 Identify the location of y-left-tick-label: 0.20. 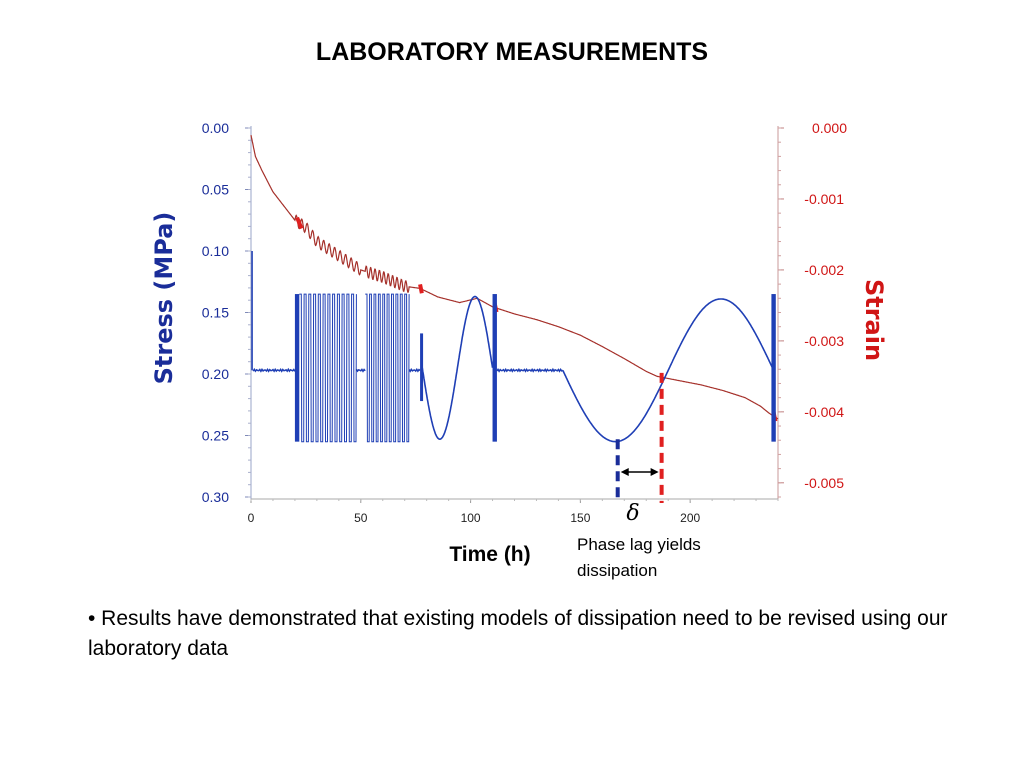
(215, 374).